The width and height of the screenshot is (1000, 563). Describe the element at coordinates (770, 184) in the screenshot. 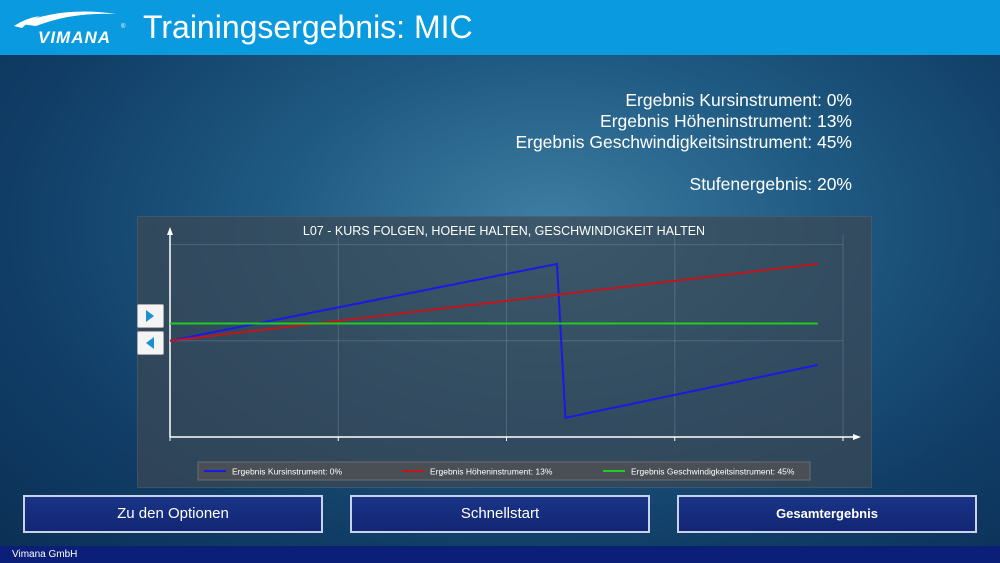

I see `result-stufe: Stufenergebnis: 20%` at that location.